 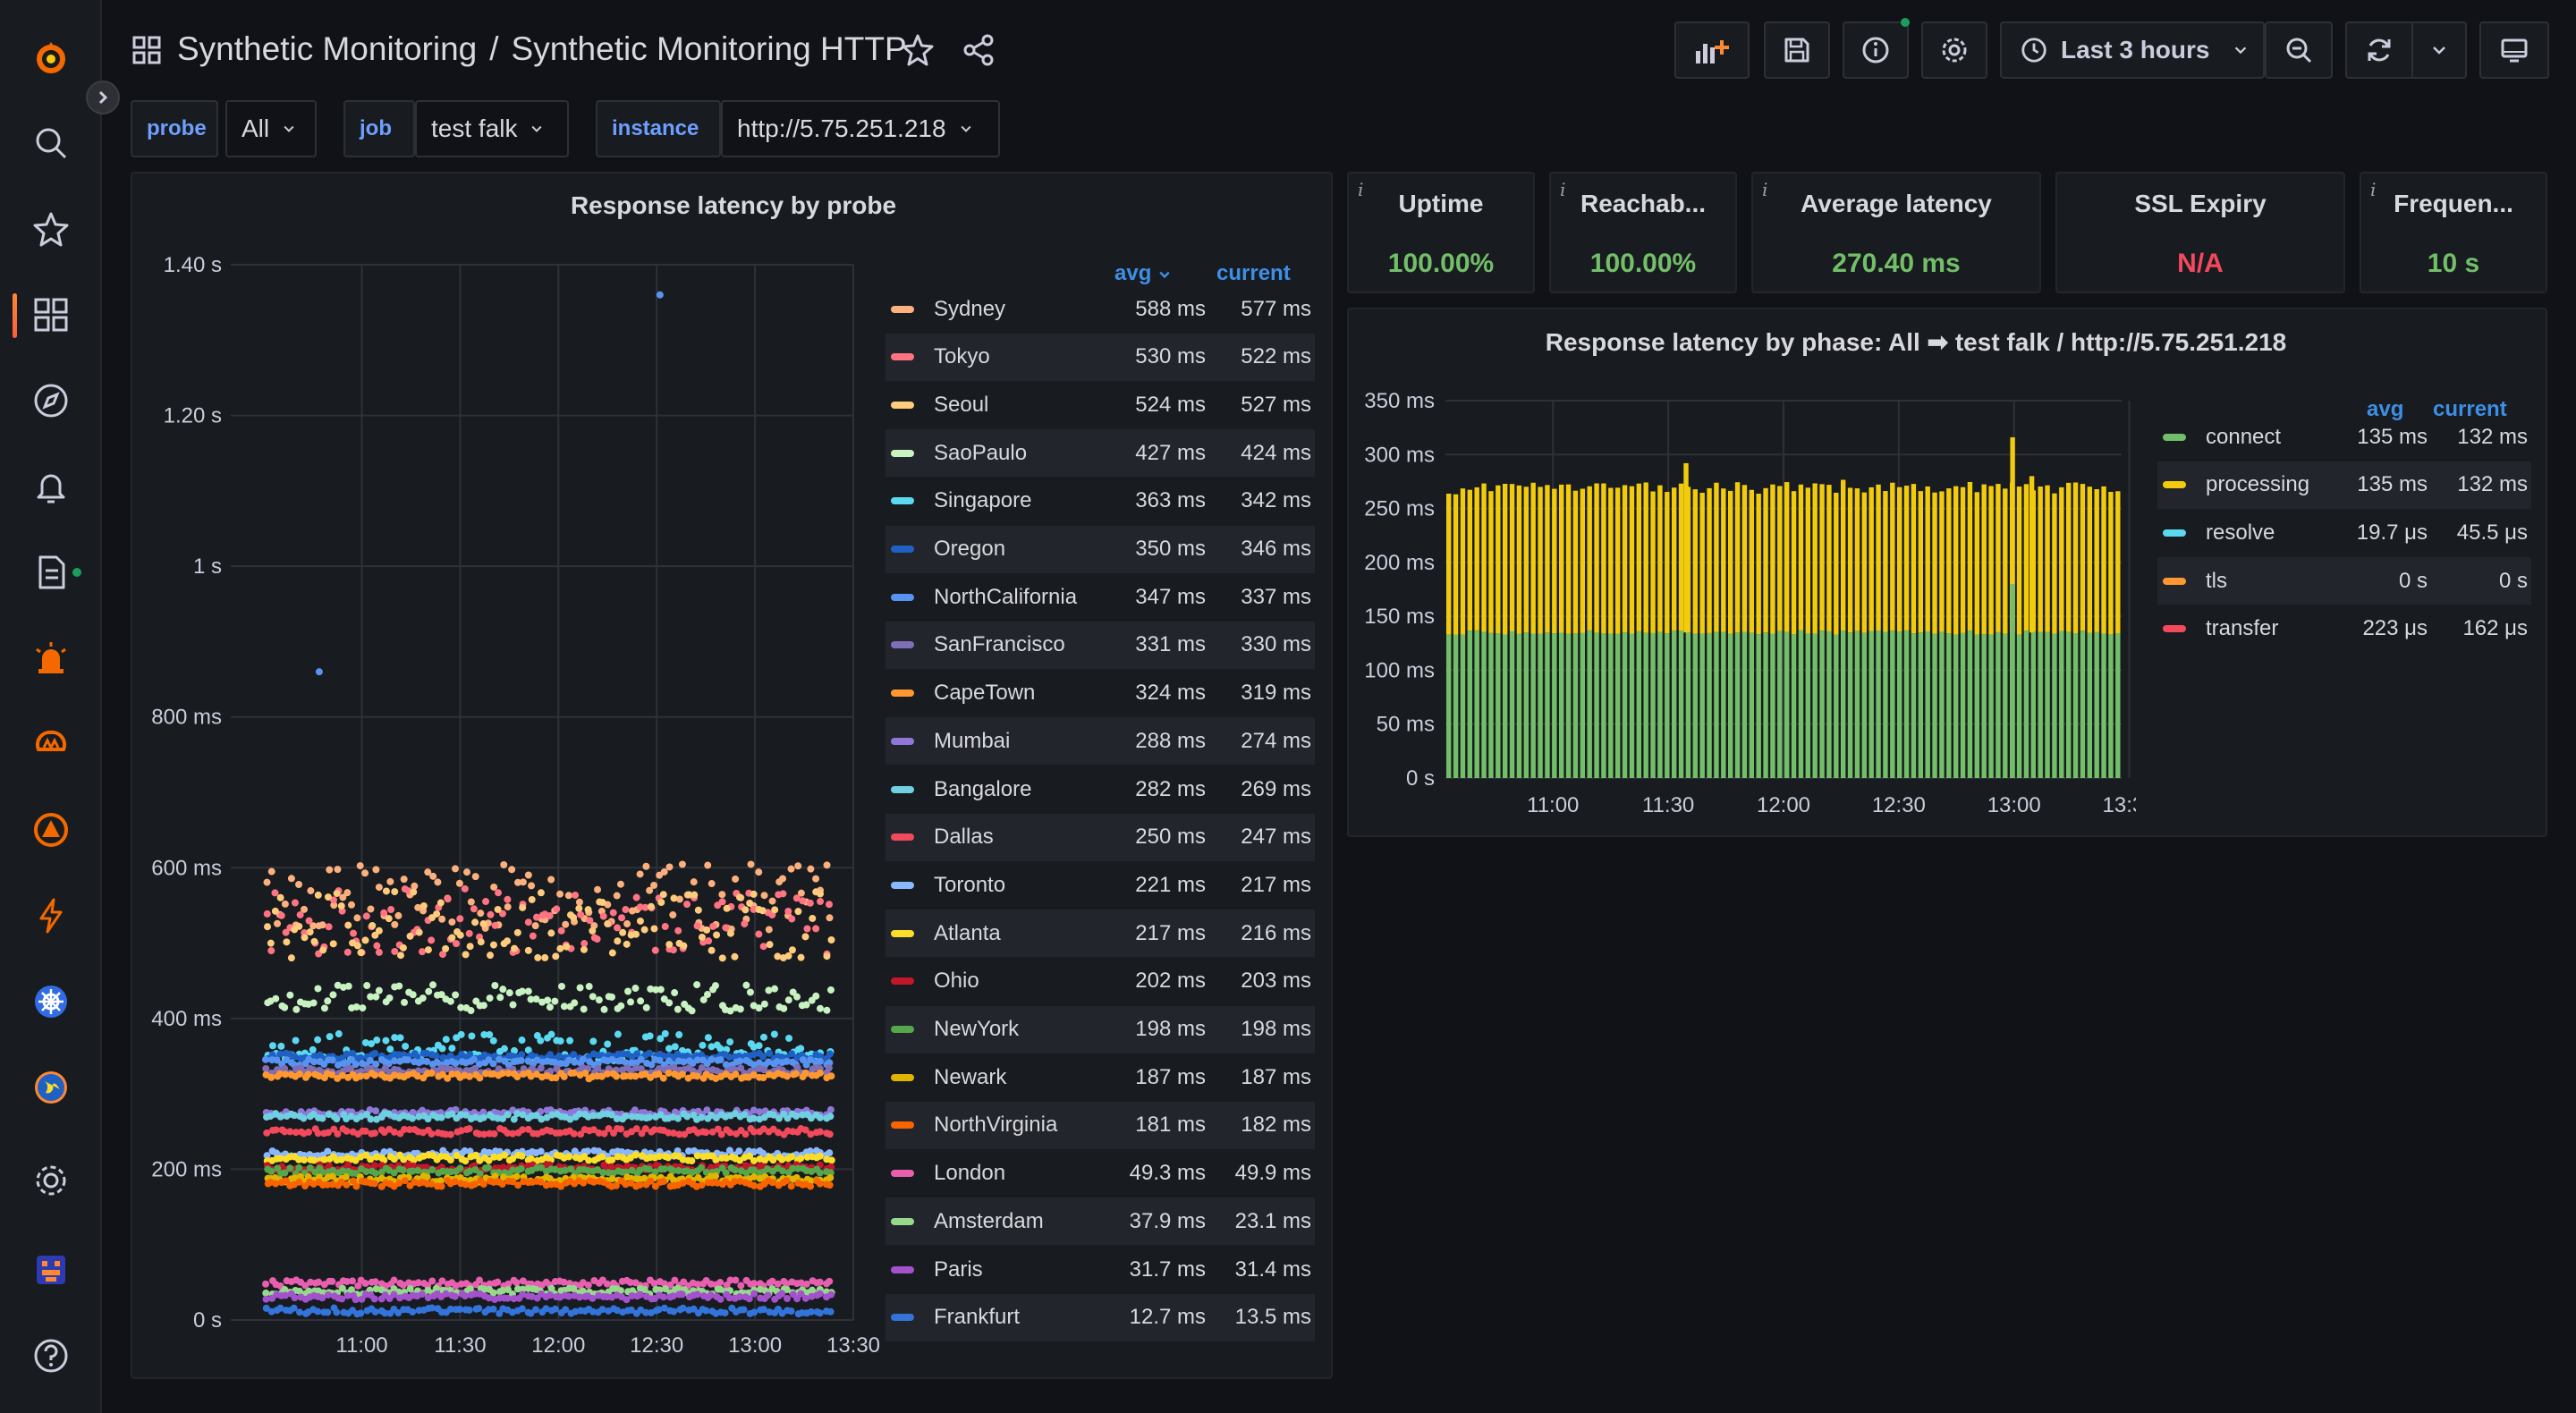 I want to click on legend-row: London 49.3 ms 49.9 ms, so click(x=1100, y=1173).